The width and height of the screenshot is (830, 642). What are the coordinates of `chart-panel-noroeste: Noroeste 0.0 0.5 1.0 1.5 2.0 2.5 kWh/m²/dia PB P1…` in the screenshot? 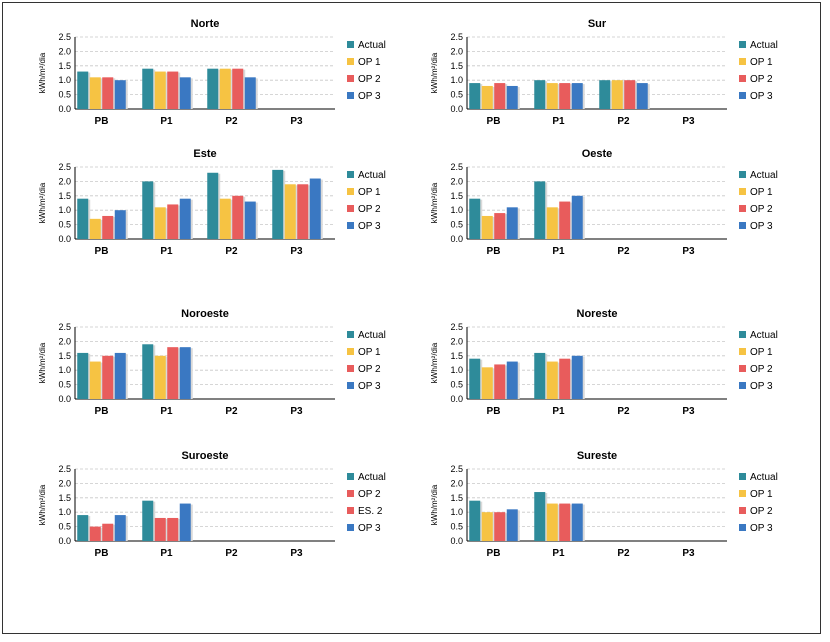 It's located at (212, 362).